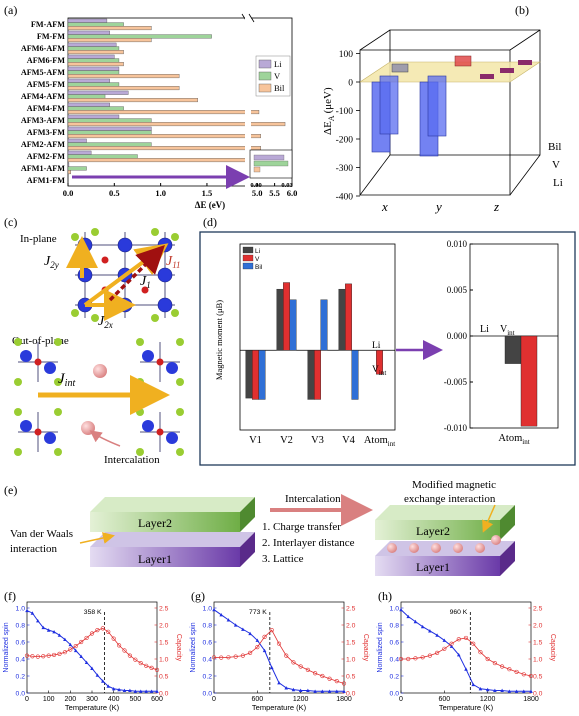 The height and width of the screenshot is (716, 579). Describe the element at coordinates (395, 660) in the screenshot. I see `yl-tick-label: 0.4` at that location.